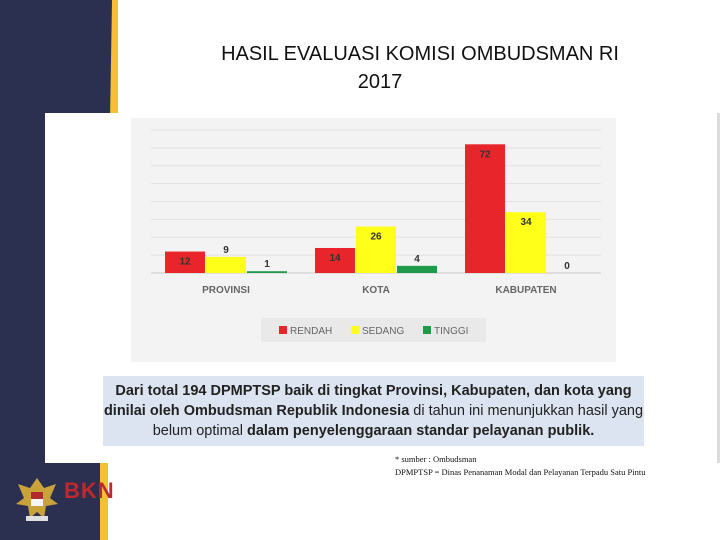  Describe the element at coordinates (451, 331) in the screenshot. I see `legend-label: TINGGI` at that location.